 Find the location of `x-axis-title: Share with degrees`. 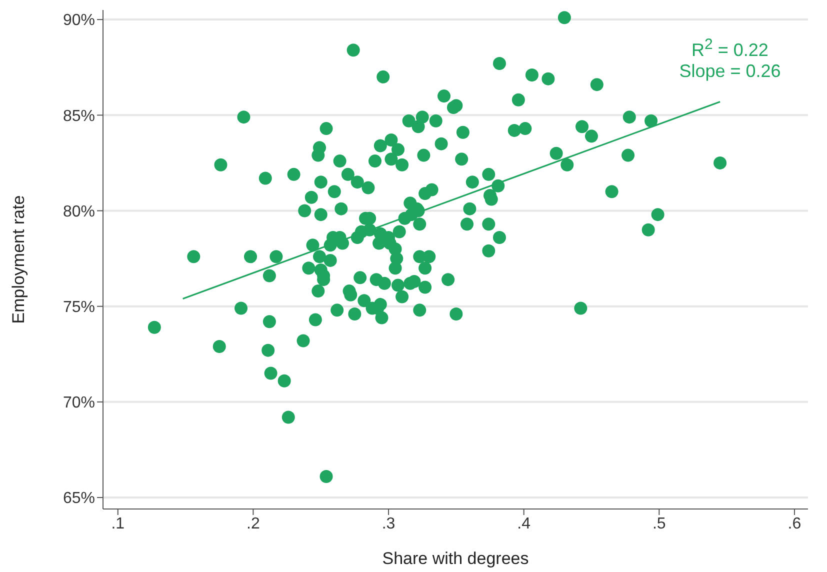

x-axis-title: Share with degrees is located at coordinates (455, 558).